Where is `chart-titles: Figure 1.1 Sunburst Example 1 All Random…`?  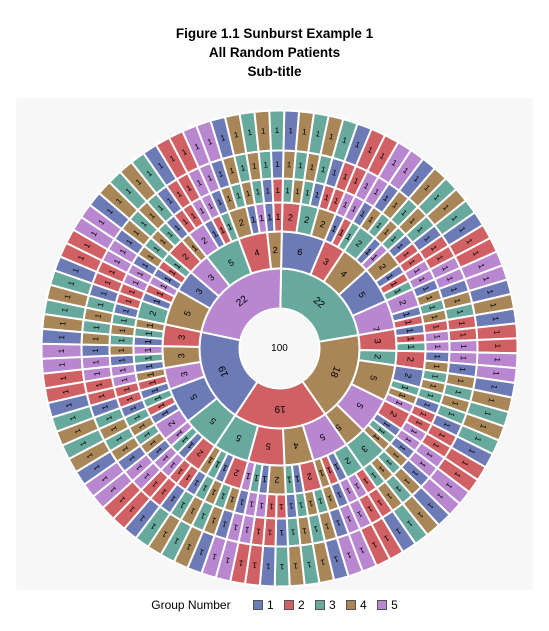 chart-titles: Figure 1.1 Sunburst Example 1 All Random… is located at coordinates (274, 52).